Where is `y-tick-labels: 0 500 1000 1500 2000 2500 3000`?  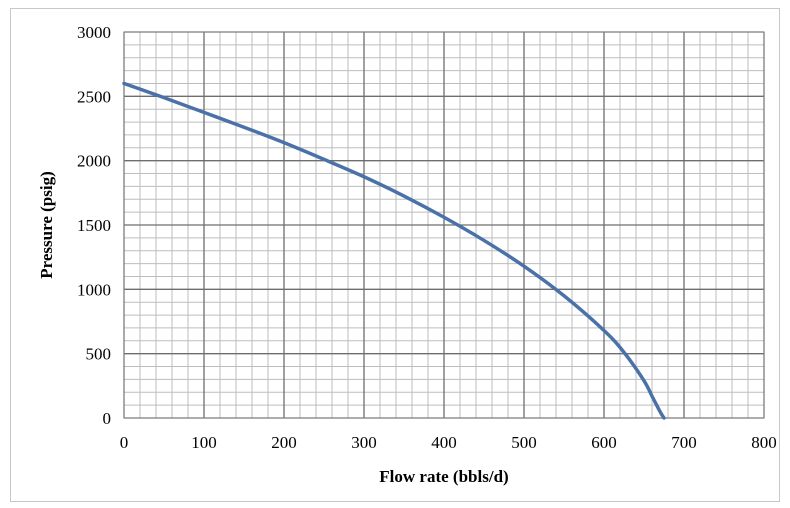 y-tick-labels: 0 500 1000 1500 2000 2500 3000 is located at coordinates (94, 225).